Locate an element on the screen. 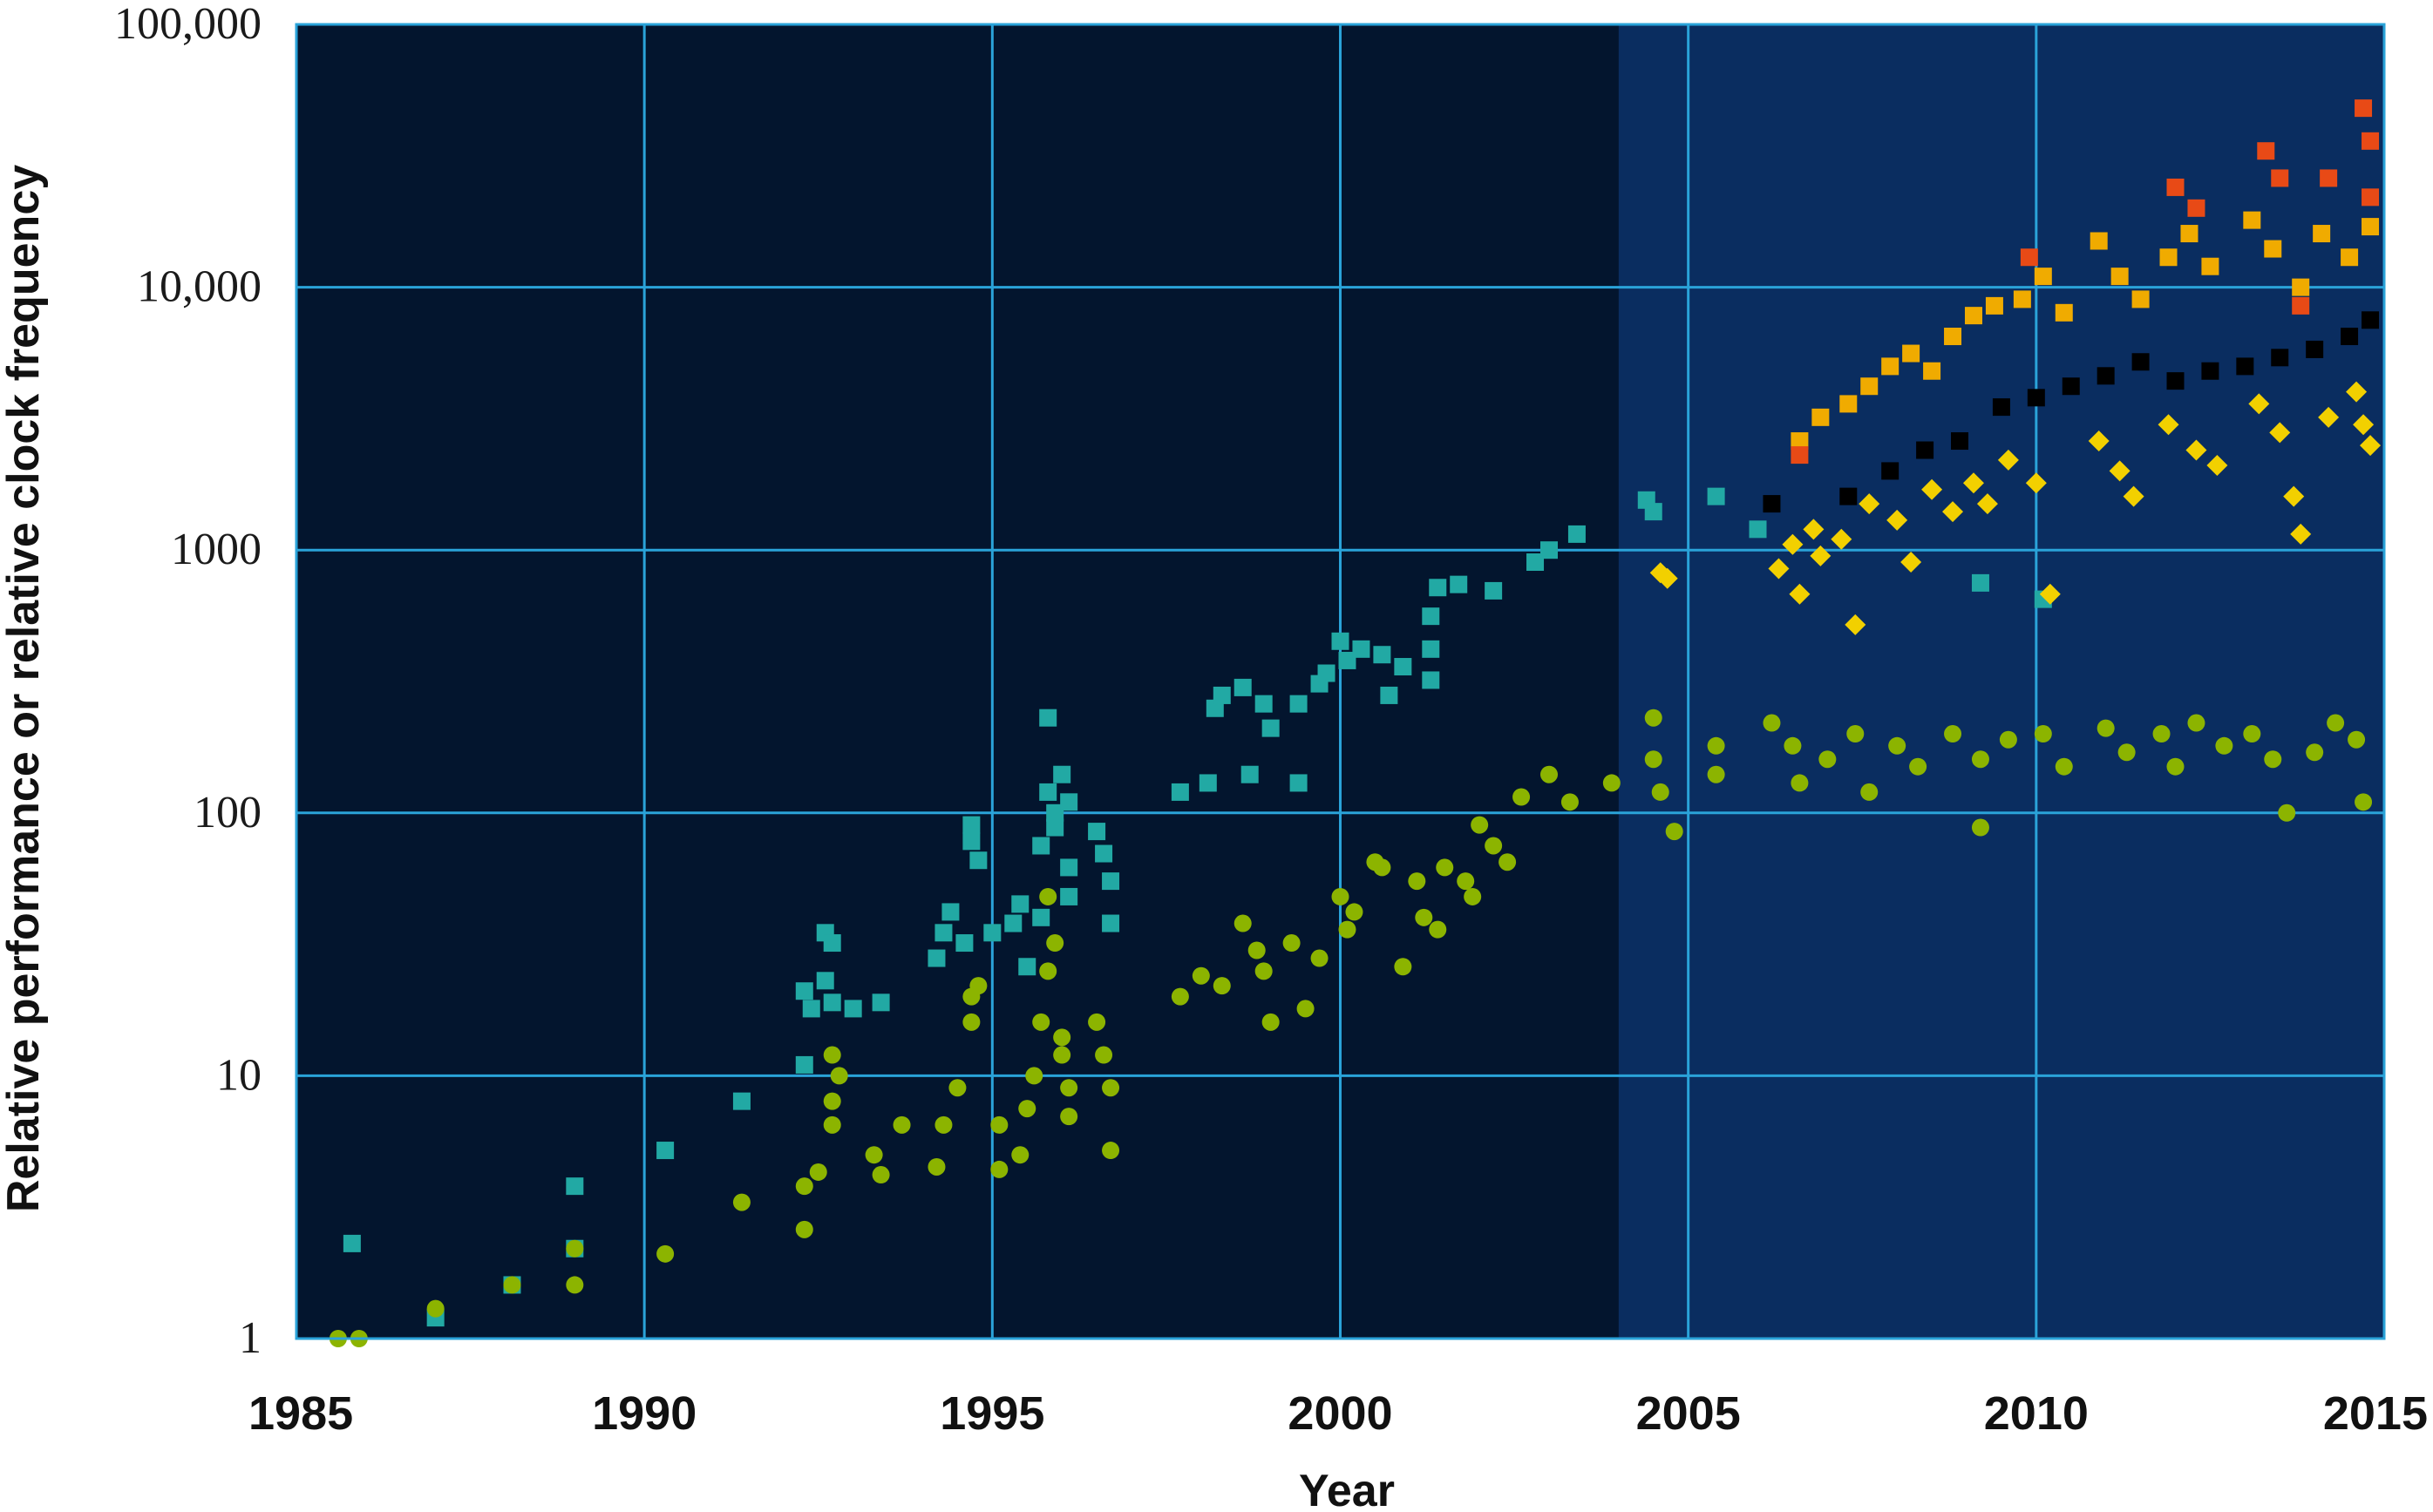 The image size is (2433, 1512). x-tick-label-2010: 2010 is located at coordinates (2036, 1413).